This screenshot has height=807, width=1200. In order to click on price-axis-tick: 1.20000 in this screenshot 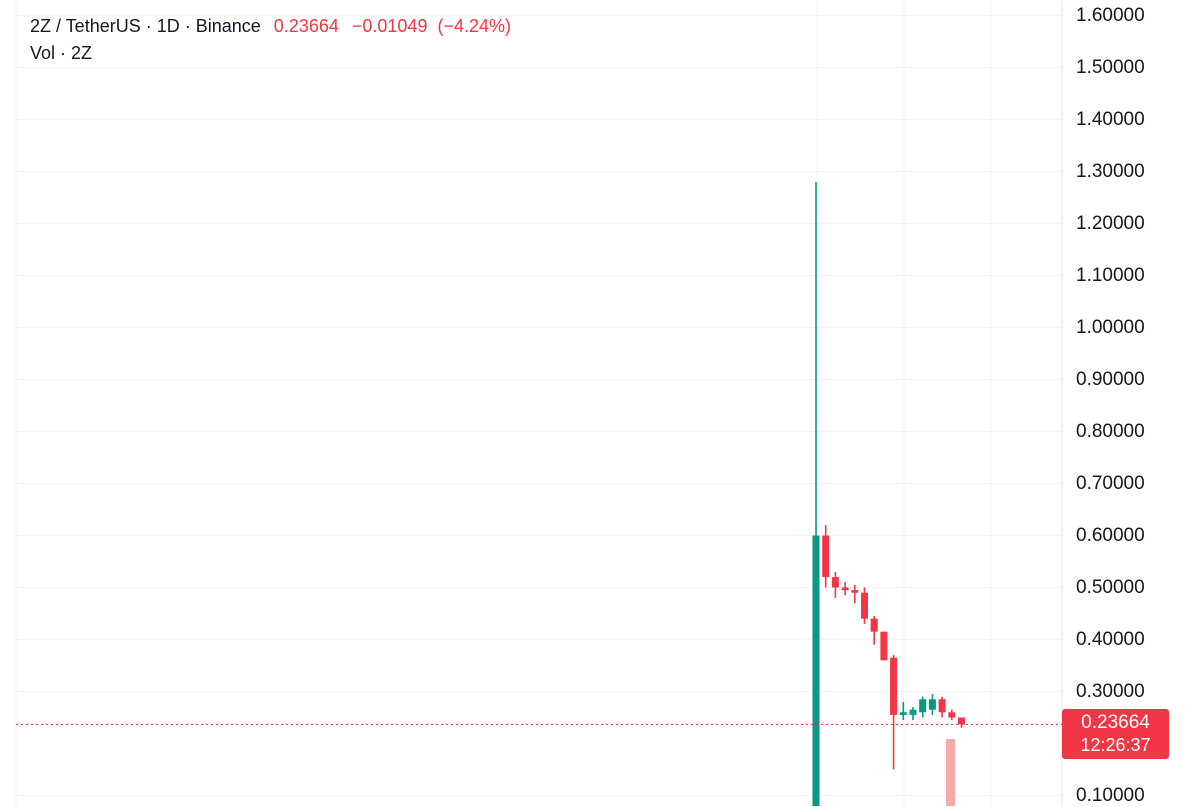, I will do `click(1110, 223)`.